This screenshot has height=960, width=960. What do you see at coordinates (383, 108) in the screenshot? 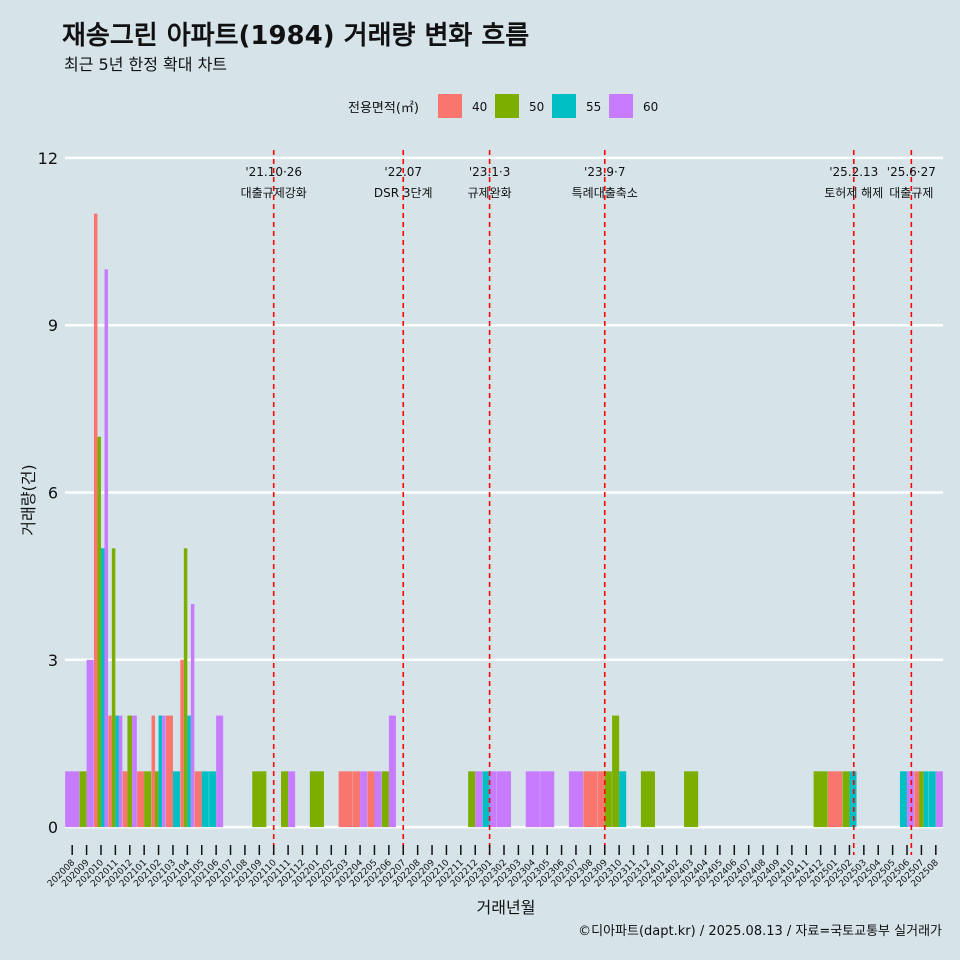
I see `legend-title: 전용면적(㎡)` at bounding box center [383, 108].